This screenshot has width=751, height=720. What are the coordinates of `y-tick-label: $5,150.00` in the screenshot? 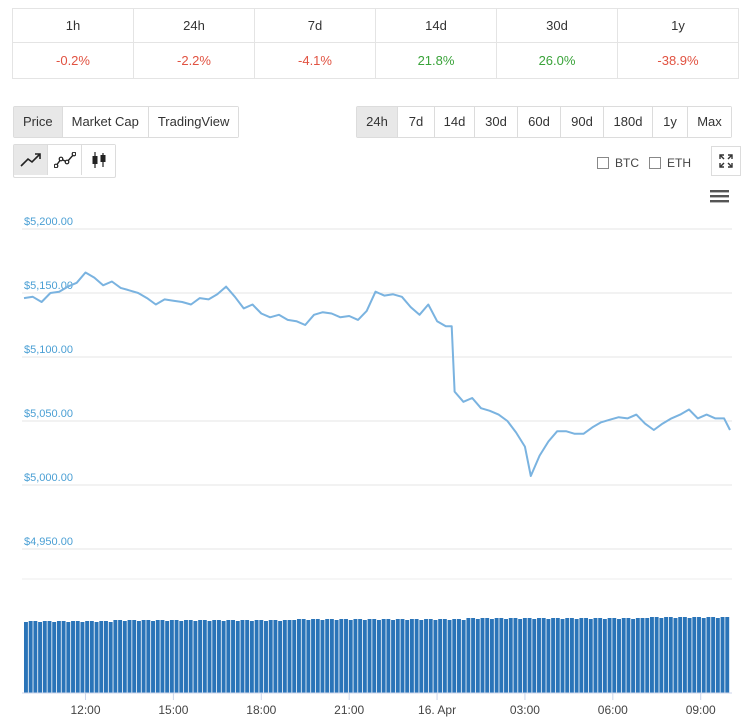 It's located at (48, 286).